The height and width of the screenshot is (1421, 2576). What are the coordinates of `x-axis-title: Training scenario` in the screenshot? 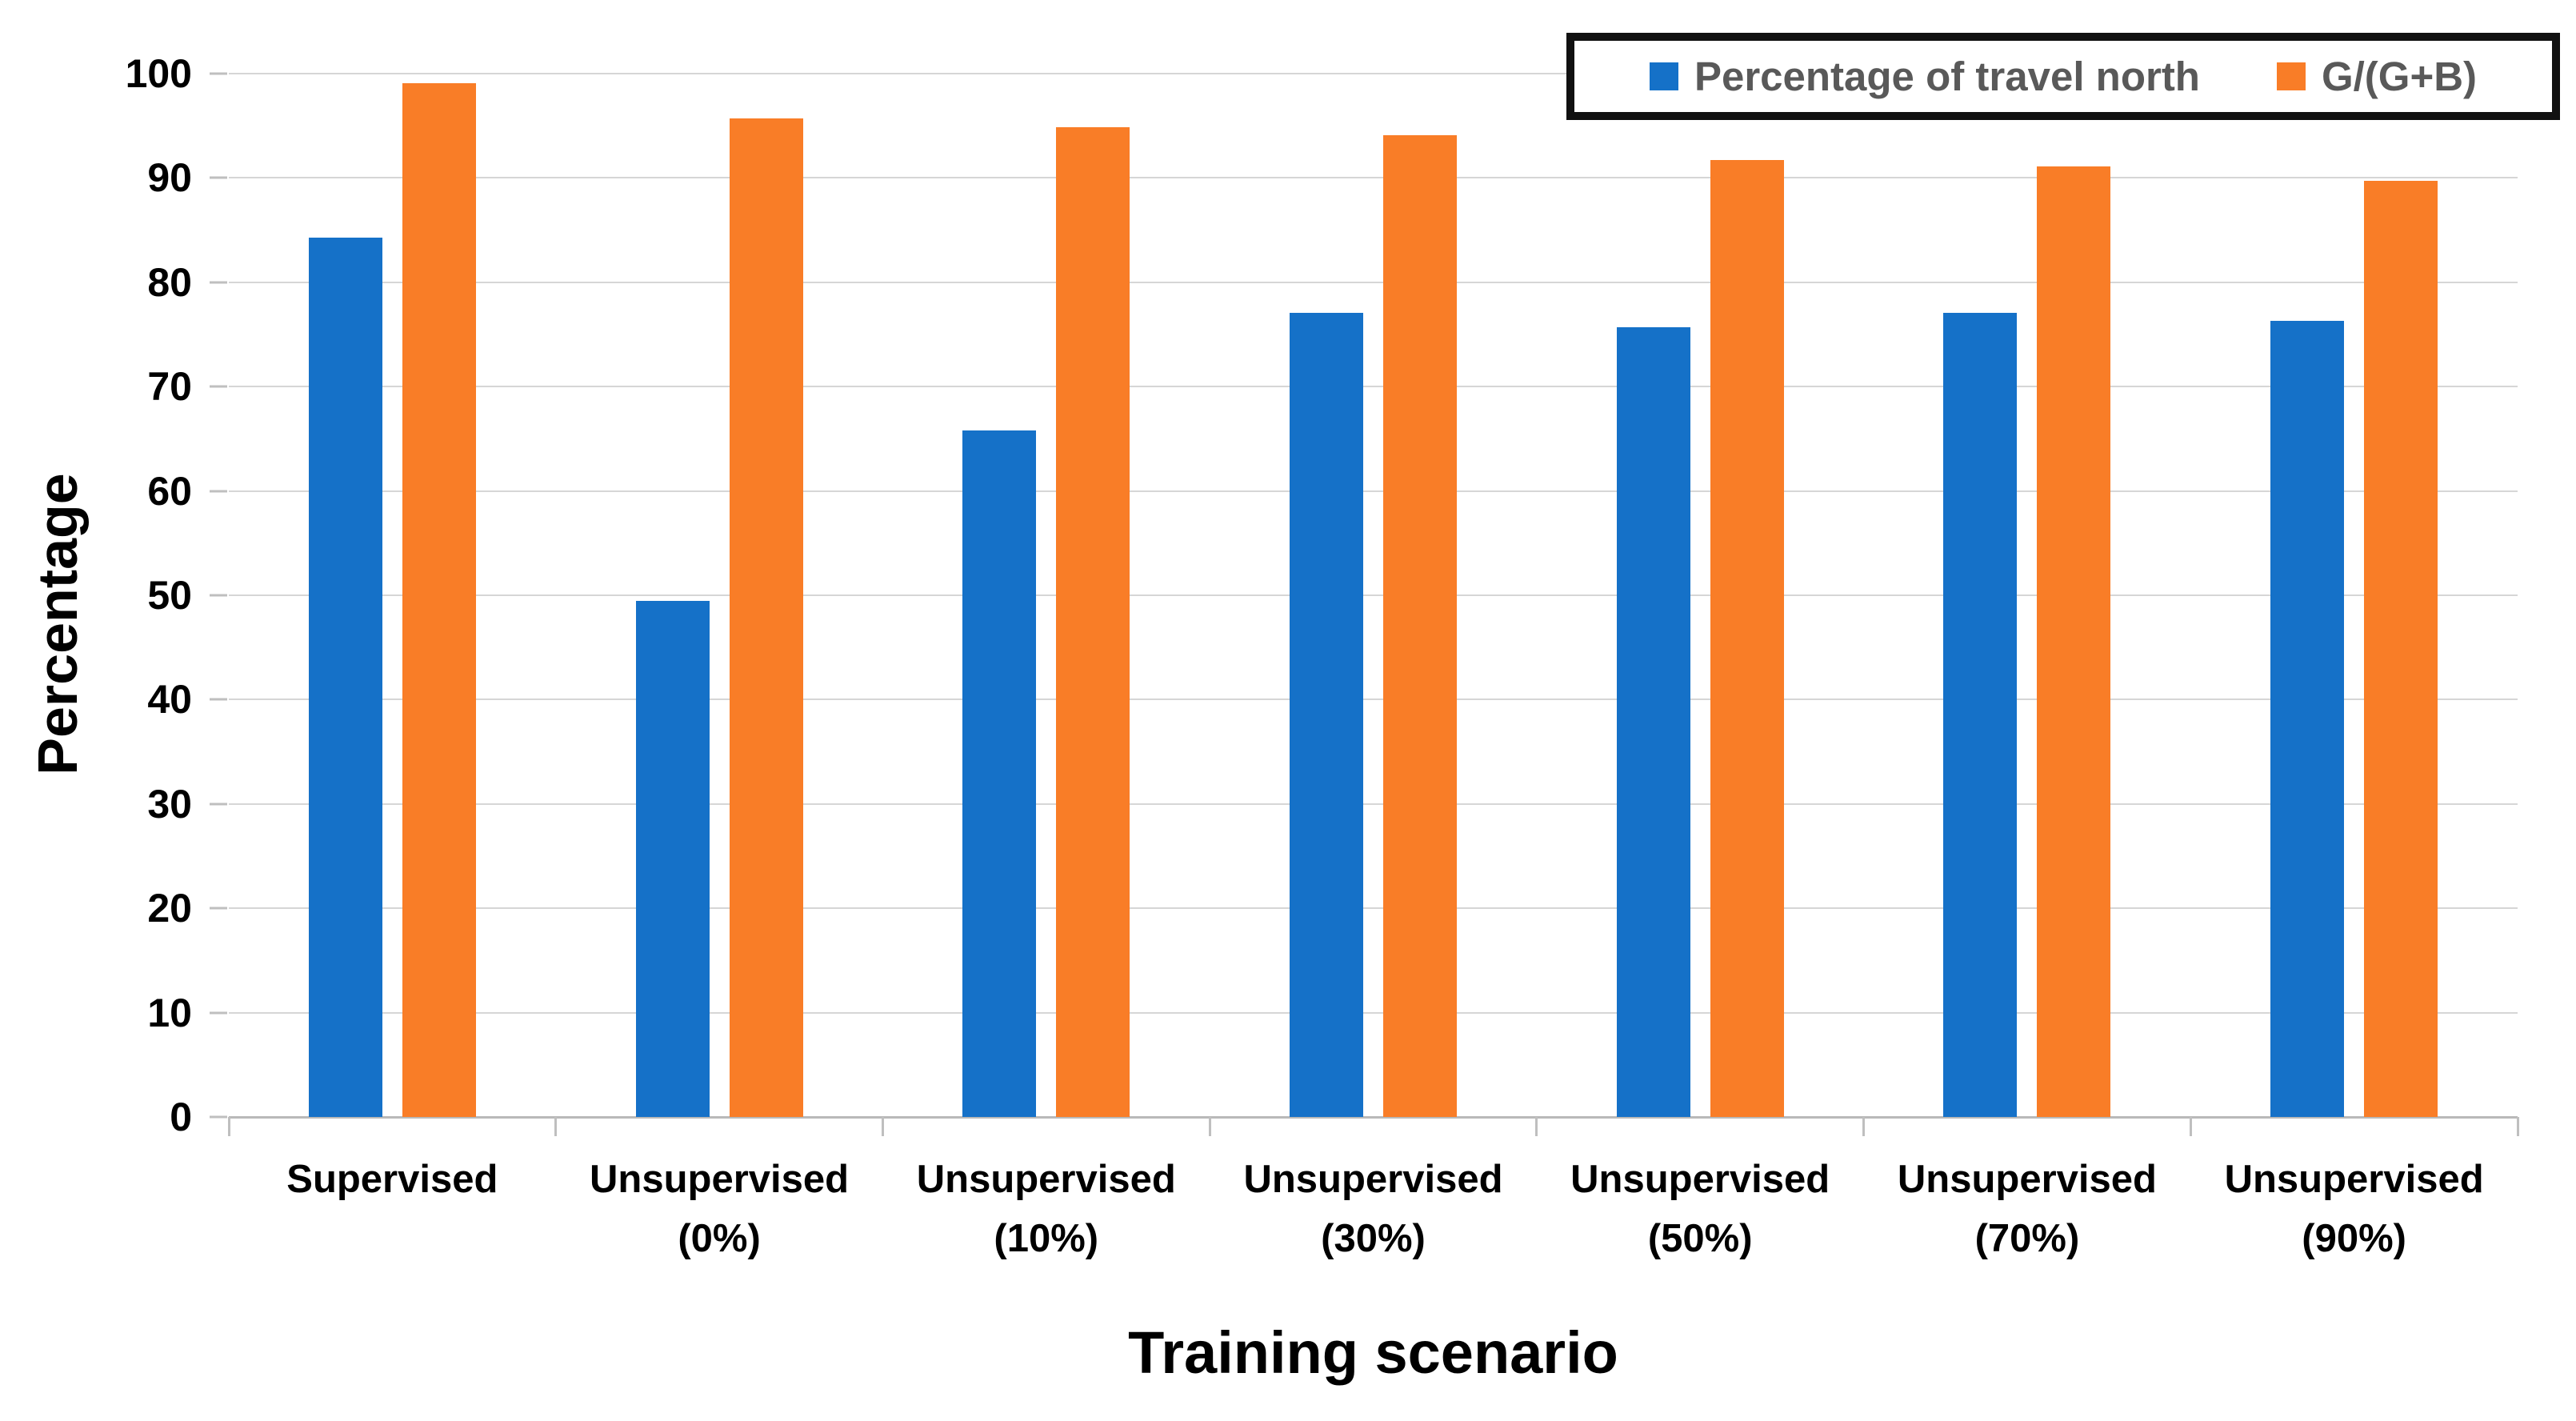 It's located at (1373, 1352).